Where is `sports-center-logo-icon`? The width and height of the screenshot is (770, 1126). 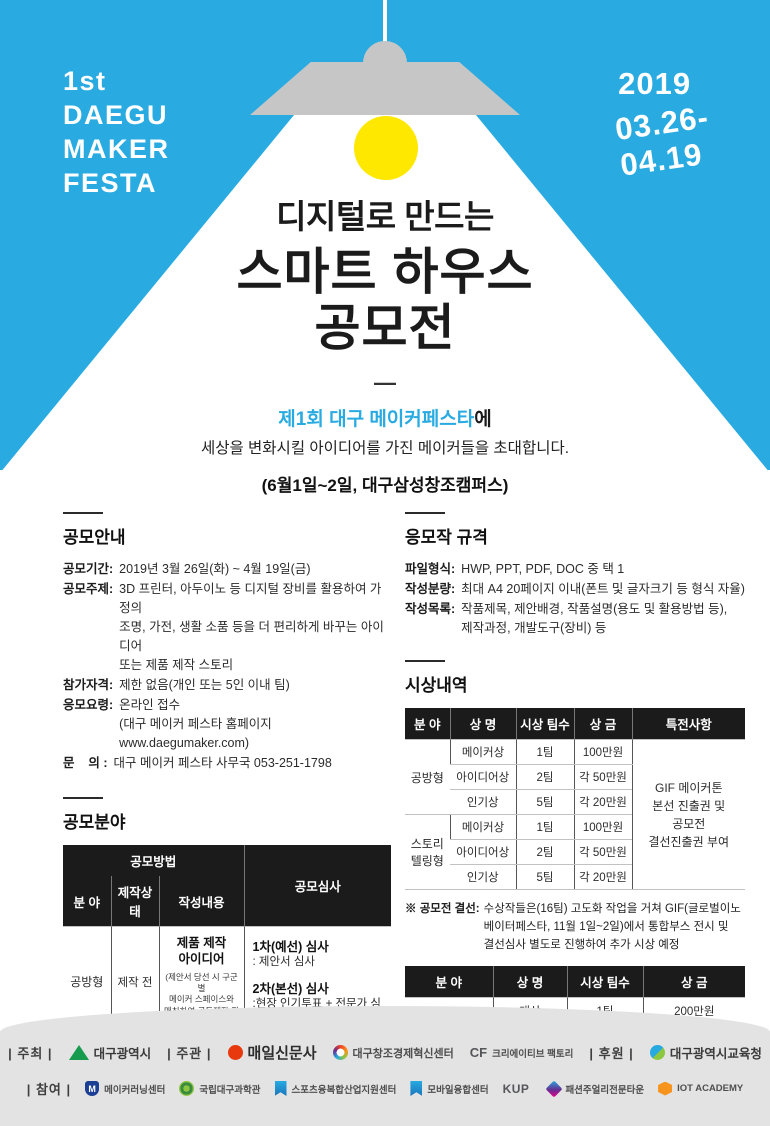 sports-center-logo-icon is located at coordinates (280, 1088).